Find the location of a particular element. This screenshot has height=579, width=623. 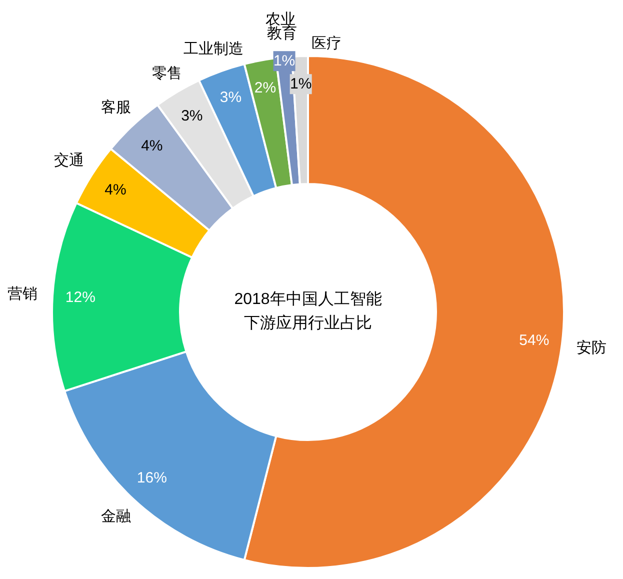

data-label: 12% is located at coordinates (80, 297).